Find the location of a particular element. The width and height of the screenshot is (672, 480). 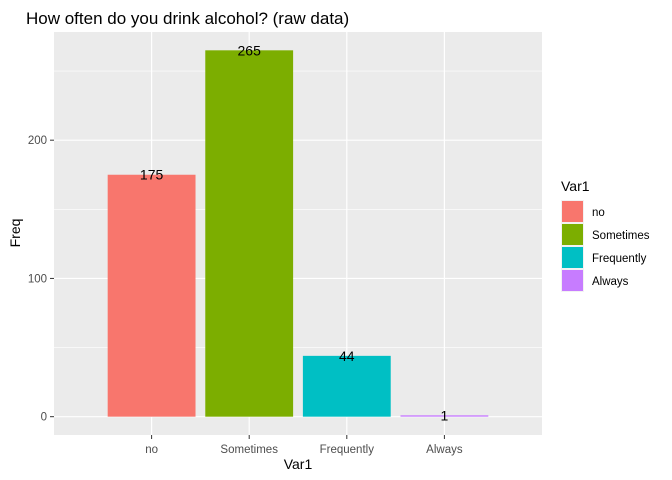

legend-title: Var1 is located at coordinates (575, 186).